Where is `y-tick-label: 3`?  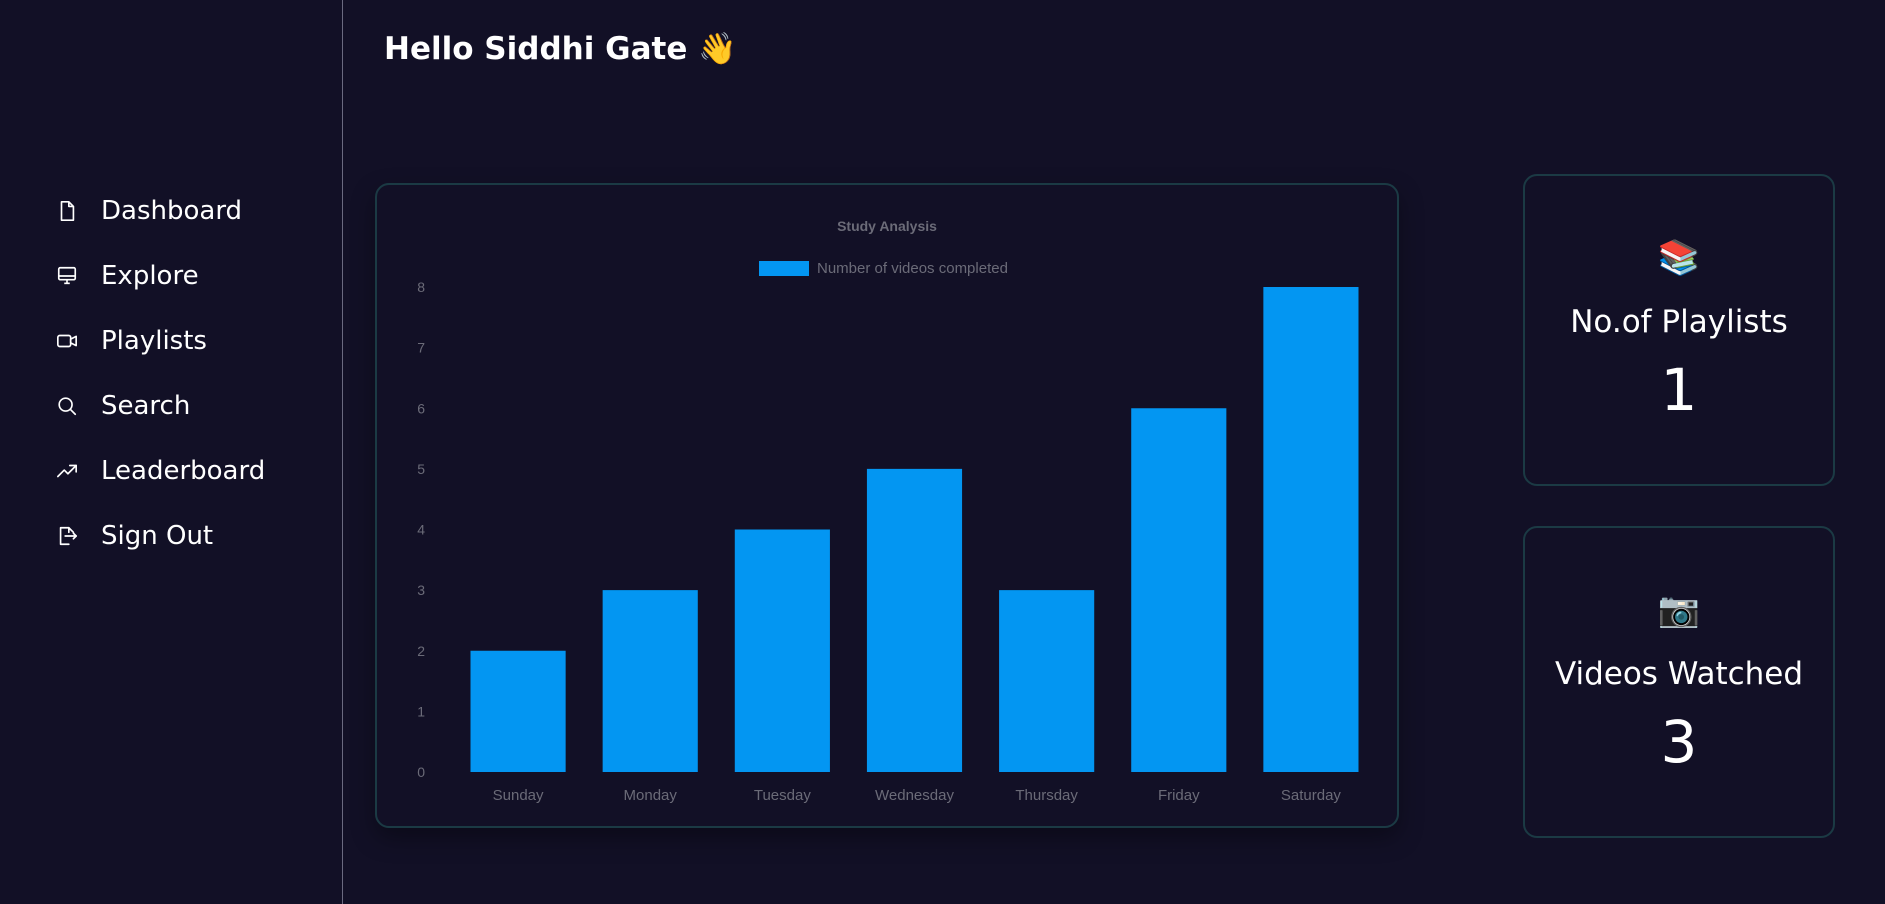
y-tick-label: 3 is located at coordinates (421, 590).